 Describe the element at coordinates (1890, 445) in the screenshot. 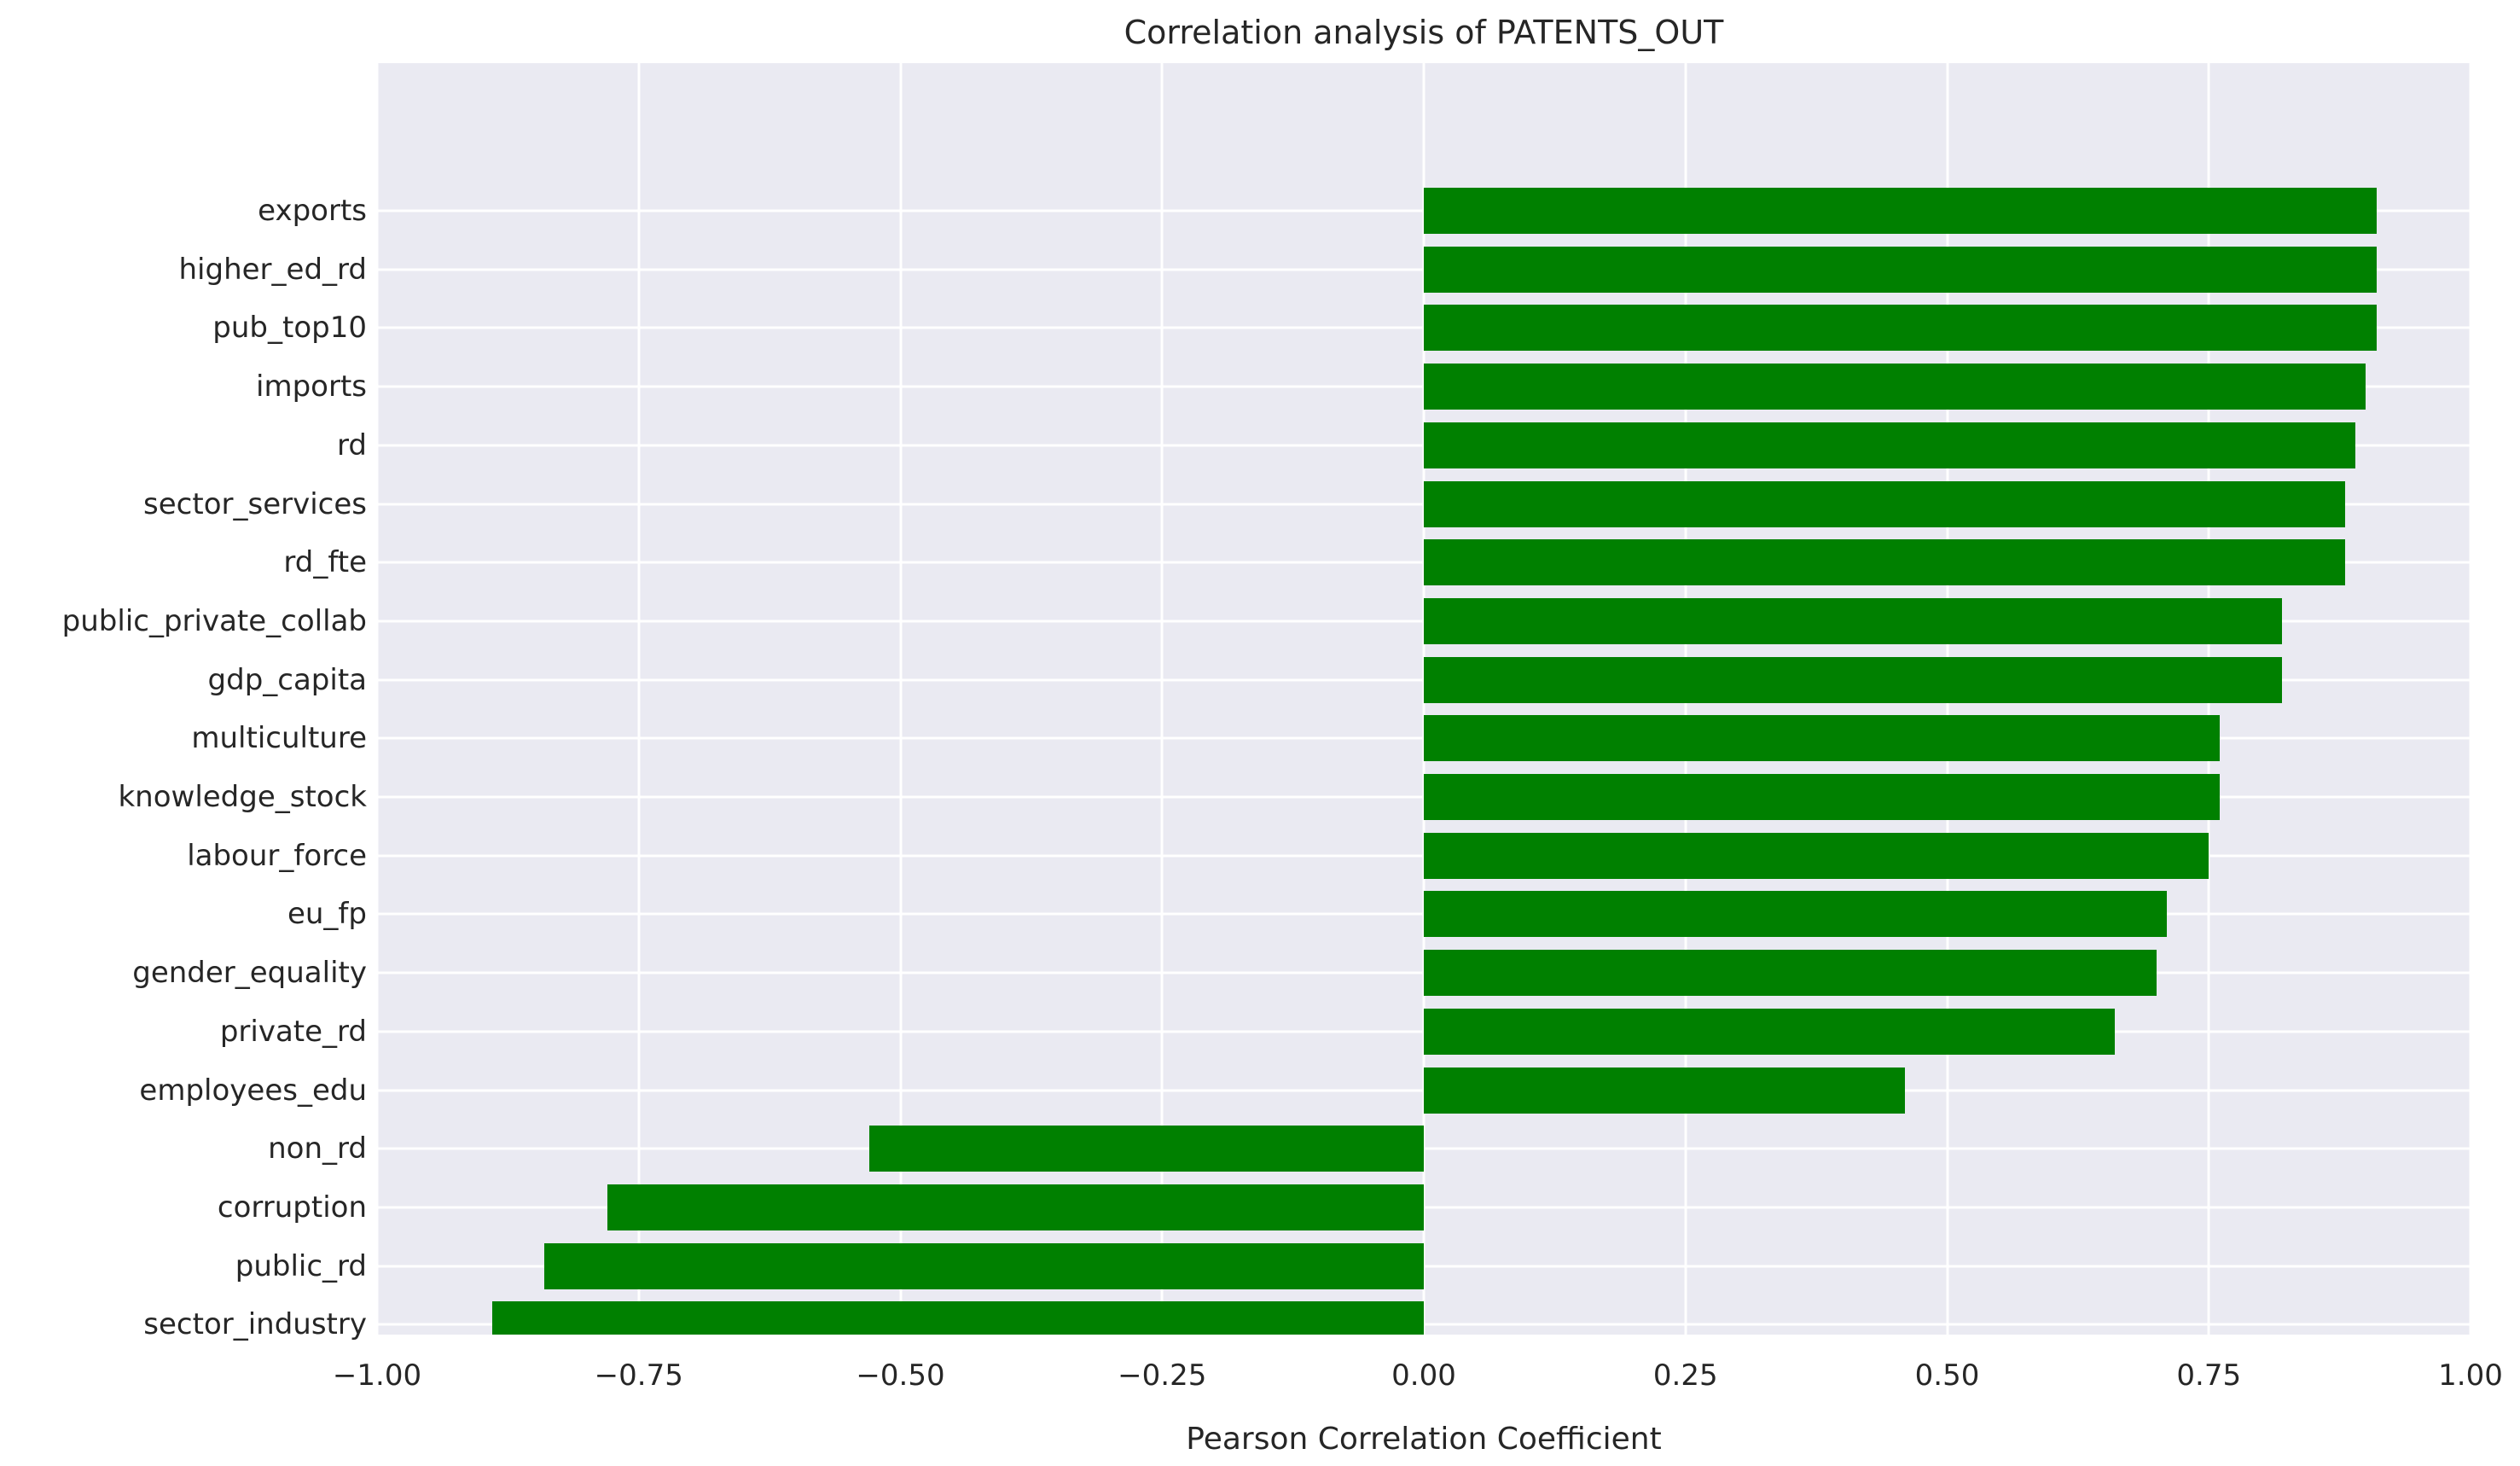

I see `bar-rd` at that location.